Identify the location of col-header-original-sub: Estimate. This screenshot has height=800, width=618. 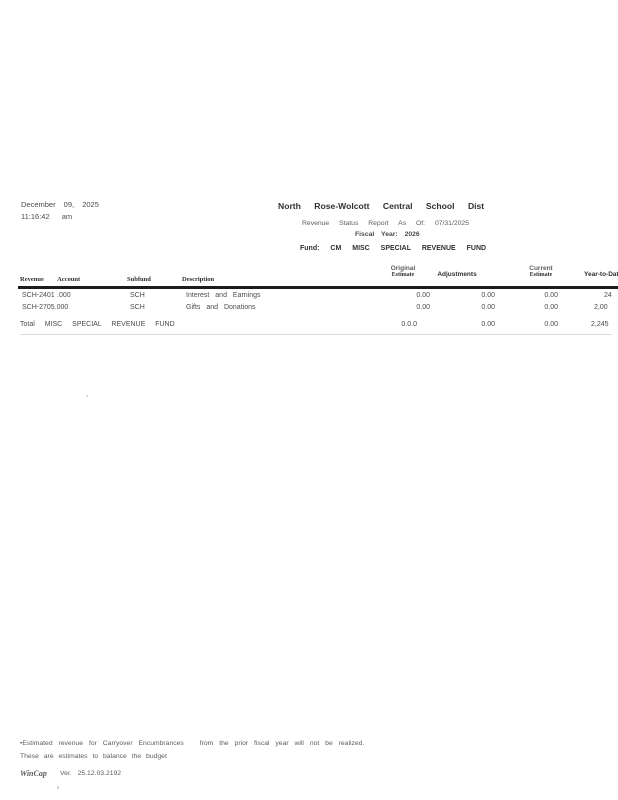
(403, 275).